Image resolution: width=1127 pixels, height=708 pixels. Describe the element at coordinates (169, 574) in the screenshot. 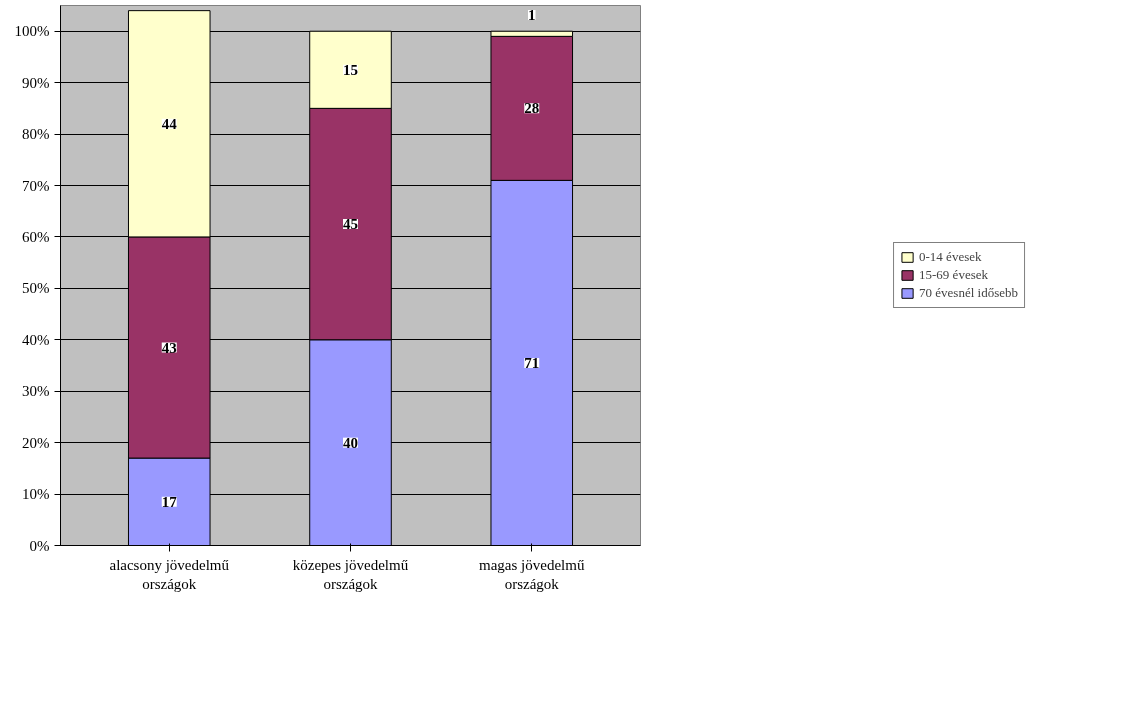

I see `x-tick-label: alacsony jövedelmű országok` at that location.